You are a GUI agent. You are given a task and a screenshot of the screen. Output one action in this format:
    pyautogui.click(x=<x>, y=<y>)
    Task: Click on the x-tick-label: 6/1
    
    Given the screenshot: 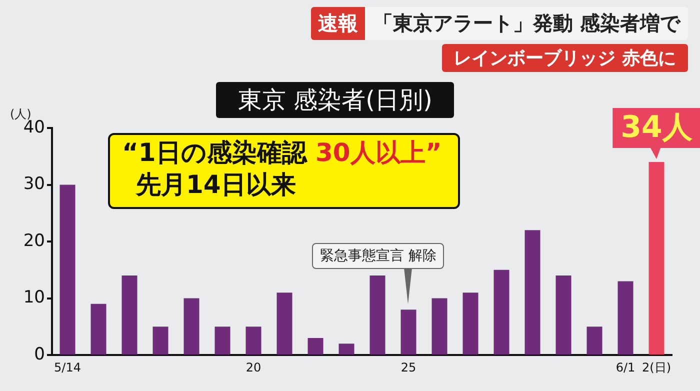 What is the action you would take?
    pyautogui.click(x=626, y=367)
    